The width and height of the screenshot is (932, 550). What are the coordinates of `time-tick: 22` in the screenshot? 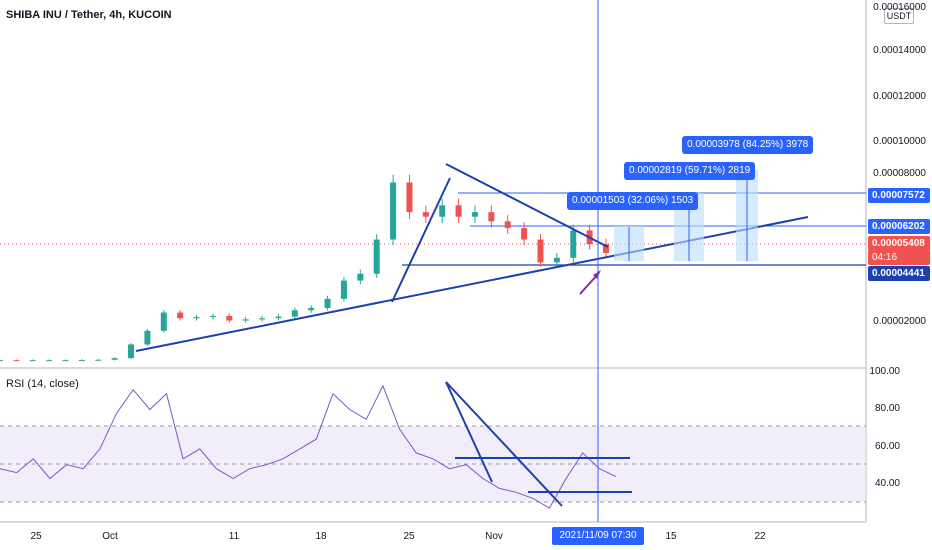 It's located at (760, 536).